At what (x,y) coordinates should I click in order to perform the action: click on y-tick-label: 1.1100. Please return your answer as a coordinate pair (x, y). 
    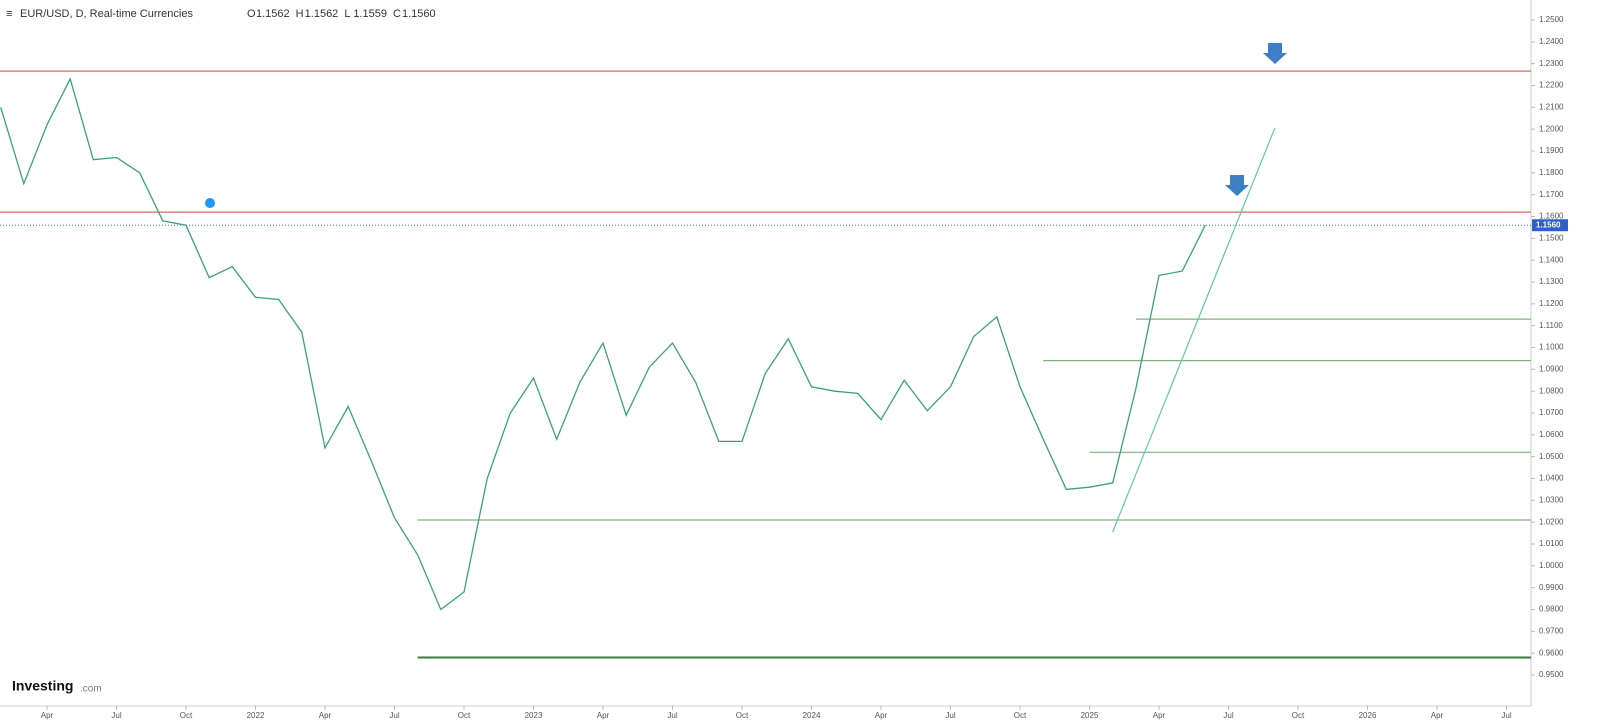
    Looking at the image, I should click on (1551, 325).